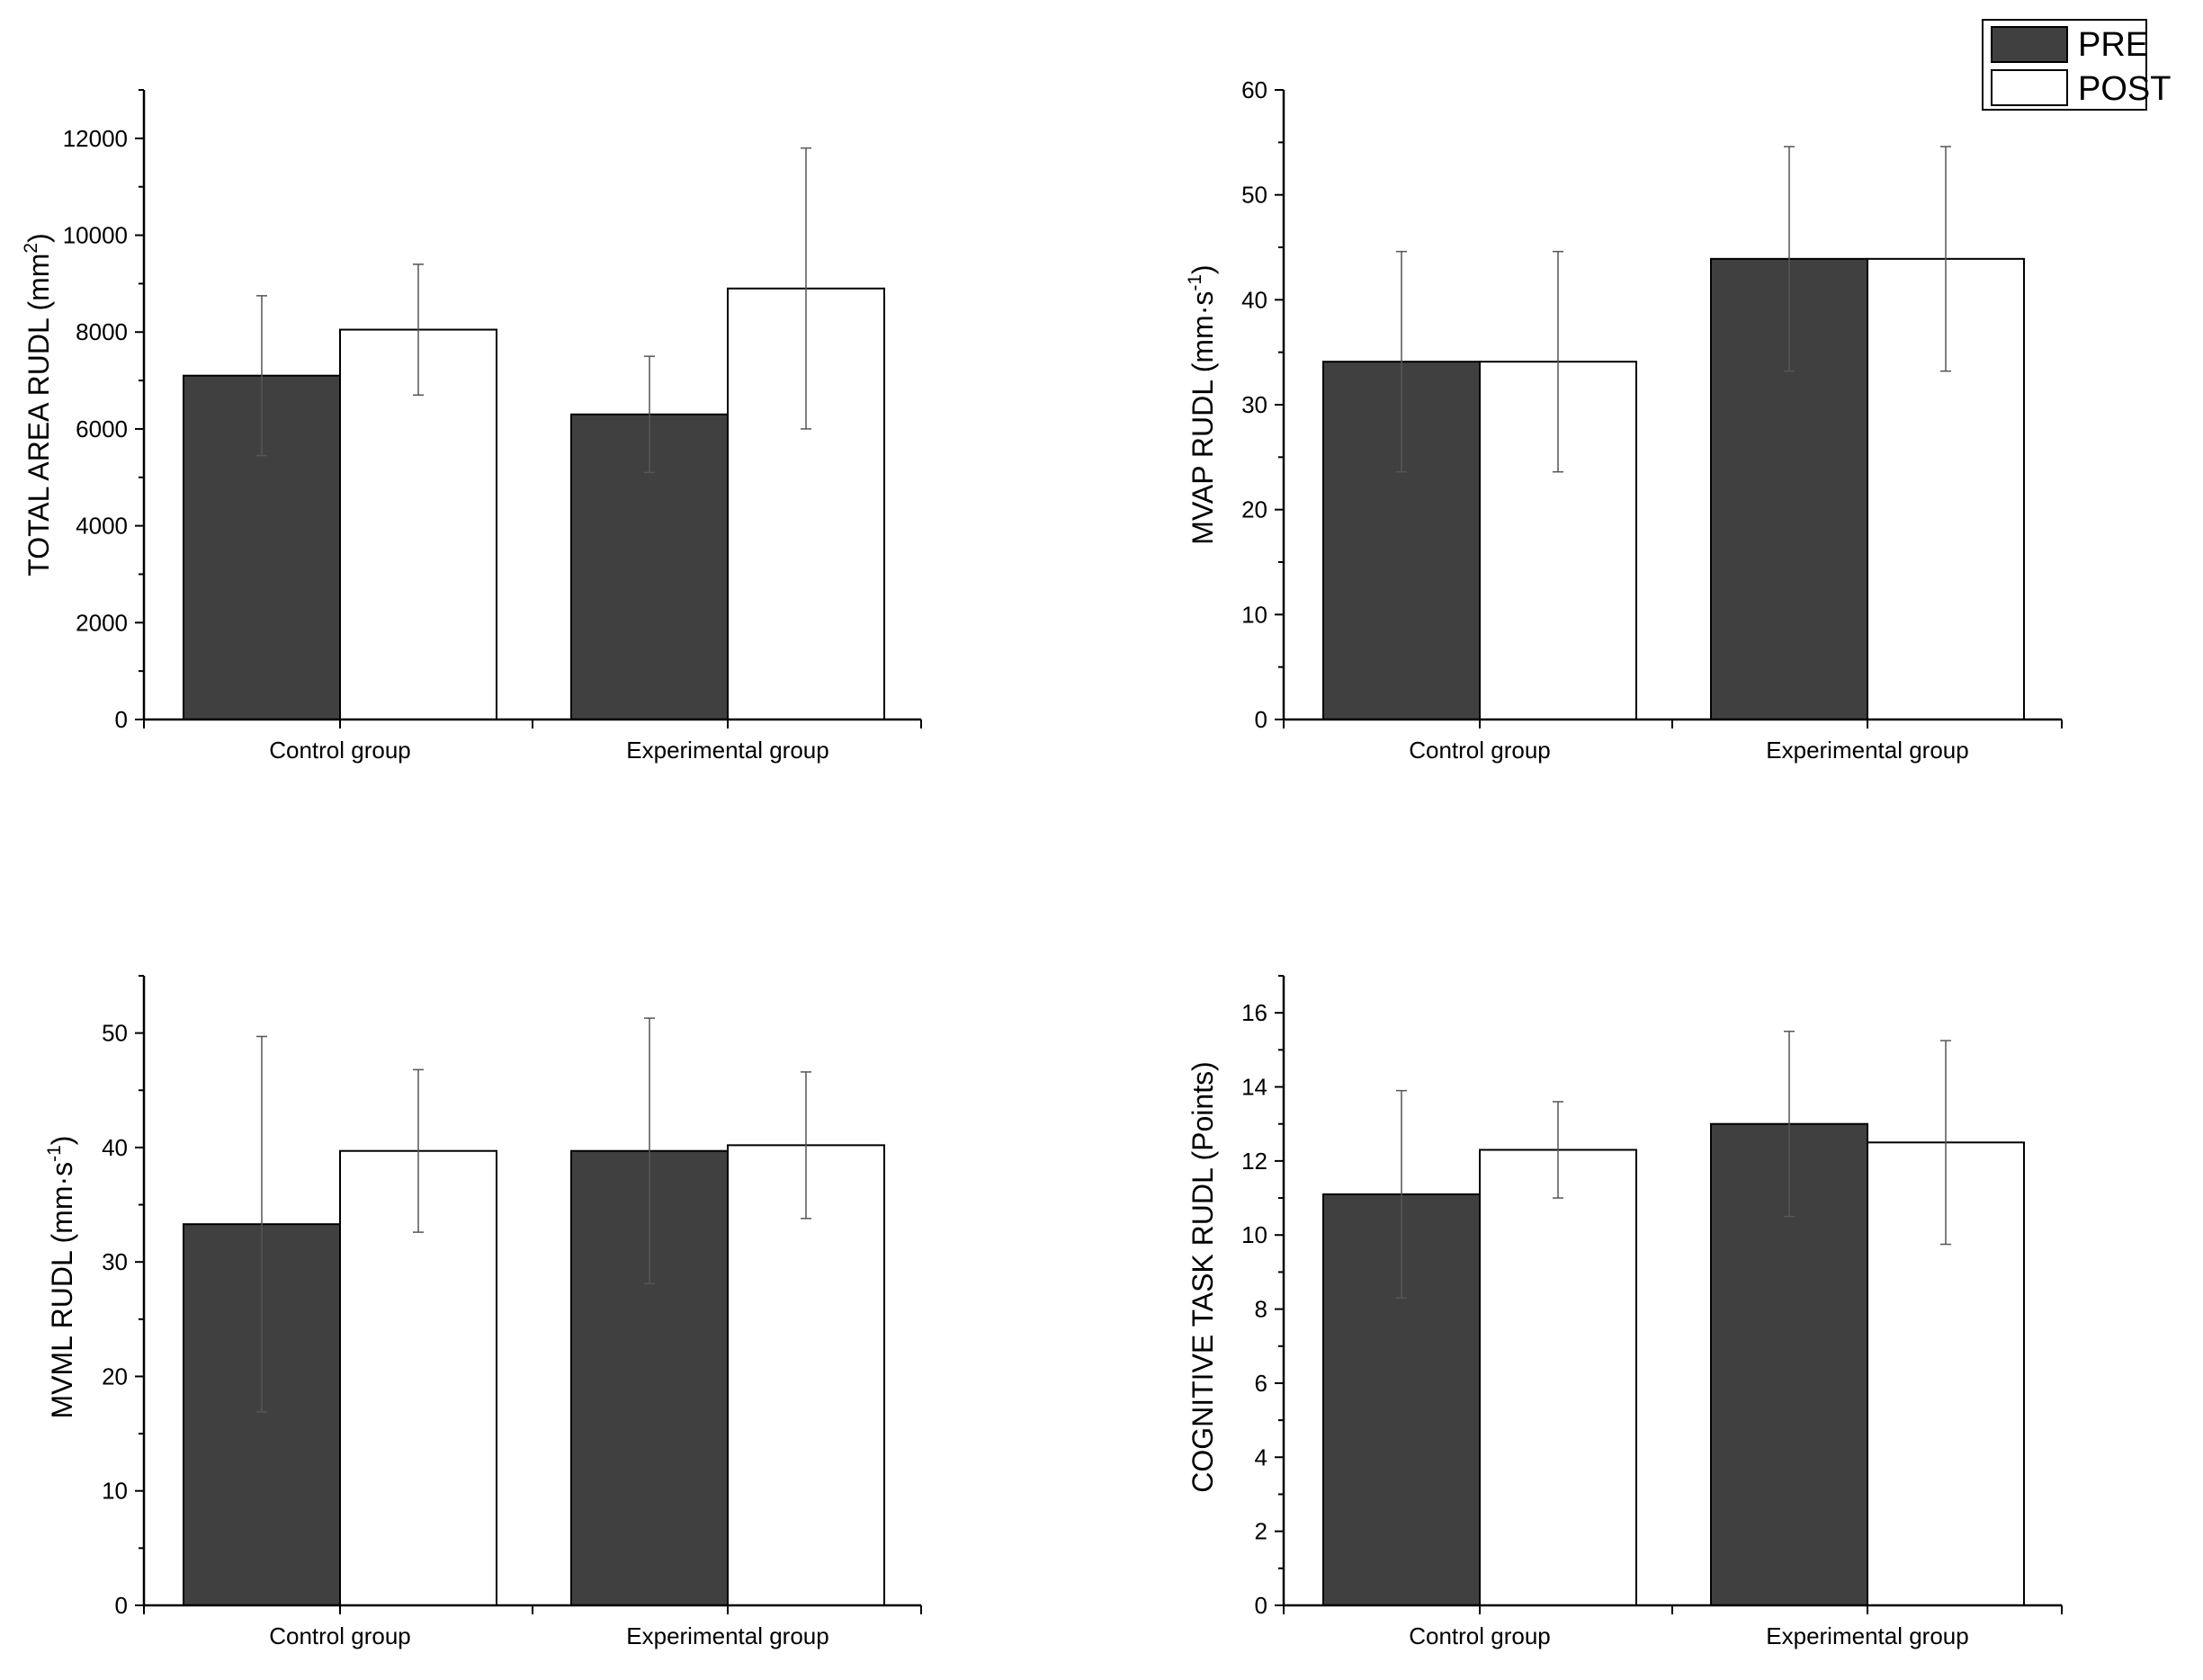 The width and height of the screenshot is (2203, 1680). What do you see at coordinates (95, 236) in the screenshot?
I see `y-tick-label: 10000` at bounding box center [95, 236].